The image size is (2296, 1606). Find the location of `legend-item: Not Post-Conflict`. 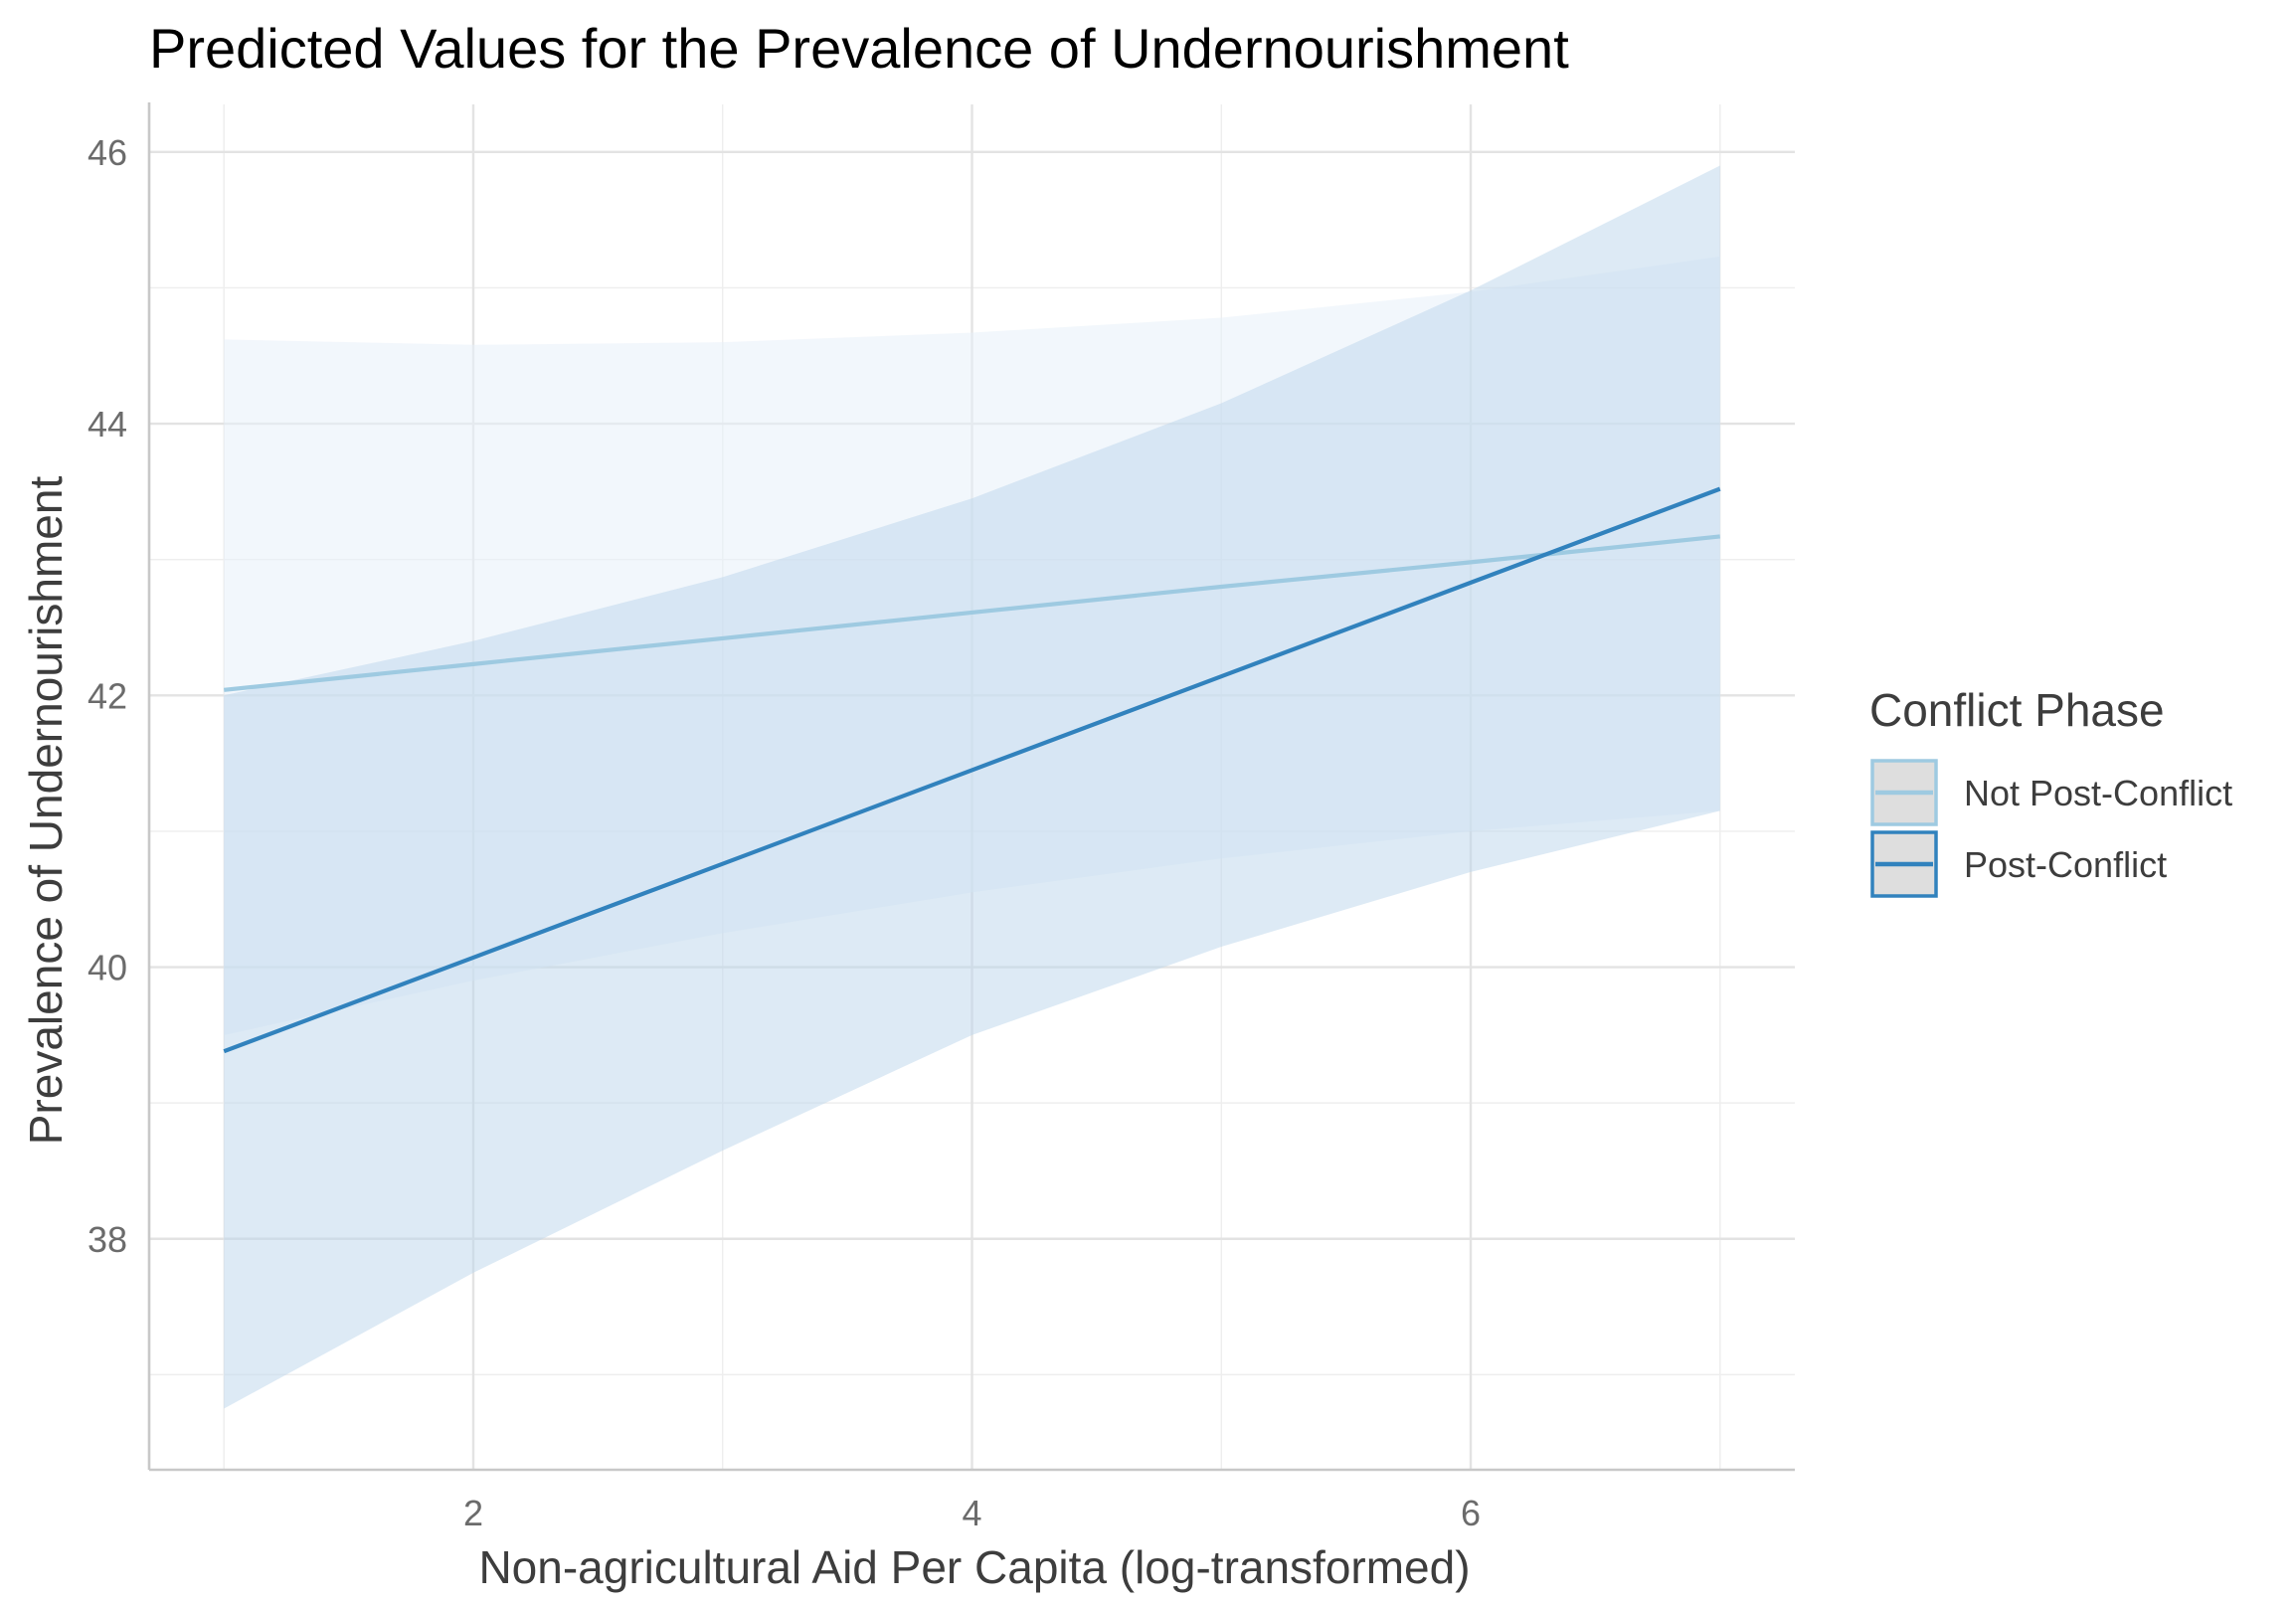

legend-item: Not Post-Conflict is located at coordinates (2051, 792).